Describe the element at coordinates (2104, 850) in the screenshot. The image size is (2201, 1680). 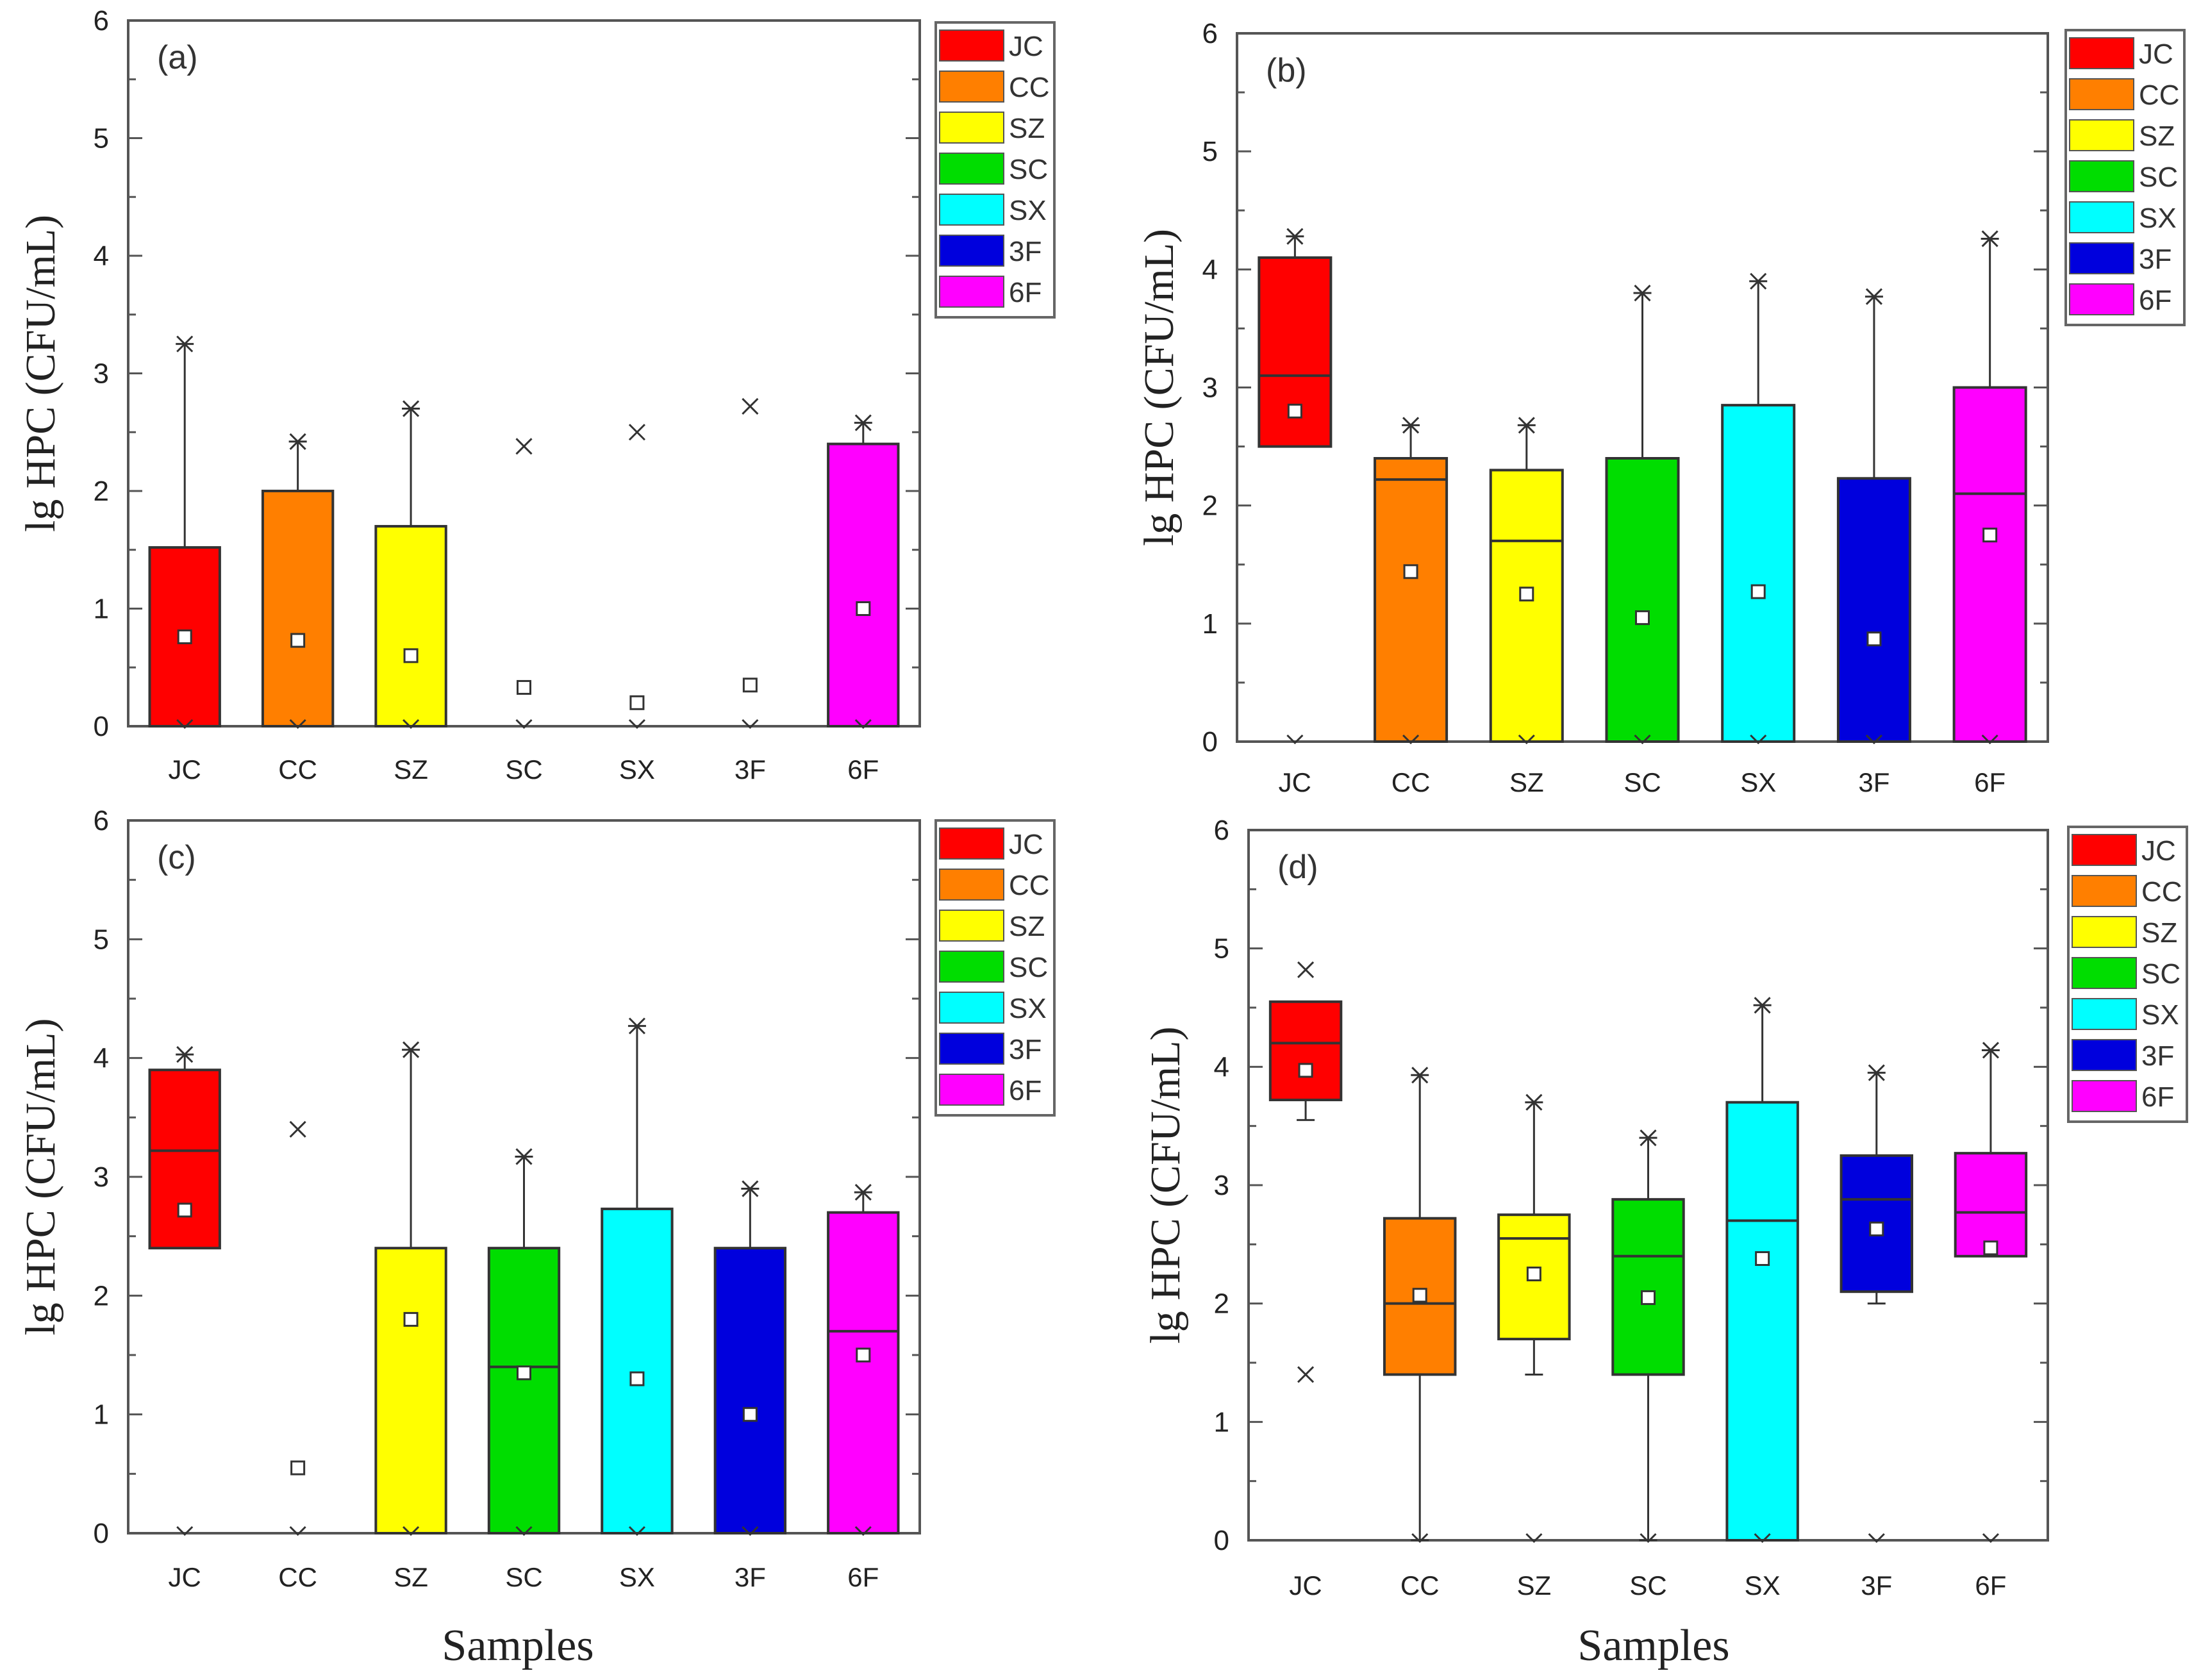
I see `legend-swatch-JC` at that location.